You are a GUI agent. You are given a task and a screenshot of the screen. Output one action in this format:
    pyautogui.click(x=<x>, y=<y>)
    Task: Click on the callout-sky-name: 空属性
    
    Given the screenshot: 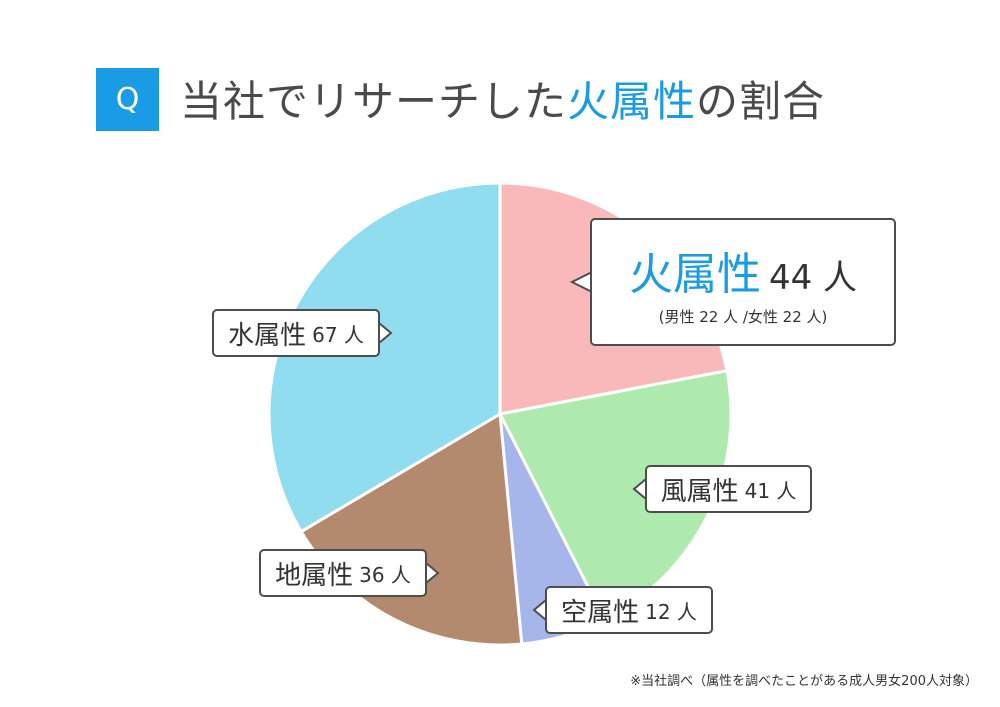 What is the action you would take?
    pyautogui.click(x=600, y=612)
    